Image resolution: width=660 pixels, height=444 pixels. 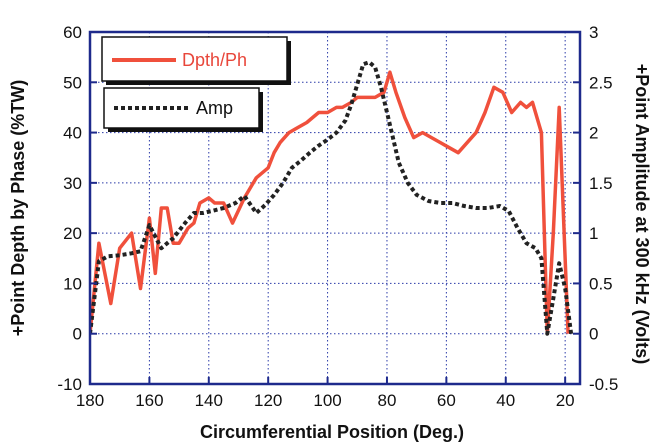 I want to click on y-left-tick-label: 20, so click(x=72, y=233).